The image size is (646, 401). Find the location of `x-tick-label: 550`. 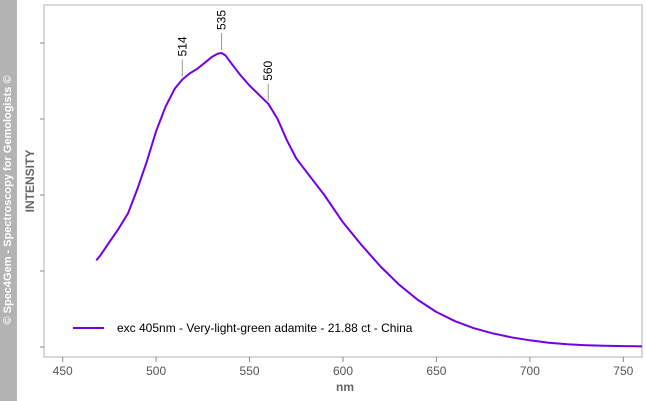

x-tick-label: 550 is located at coordinates (250, 371).